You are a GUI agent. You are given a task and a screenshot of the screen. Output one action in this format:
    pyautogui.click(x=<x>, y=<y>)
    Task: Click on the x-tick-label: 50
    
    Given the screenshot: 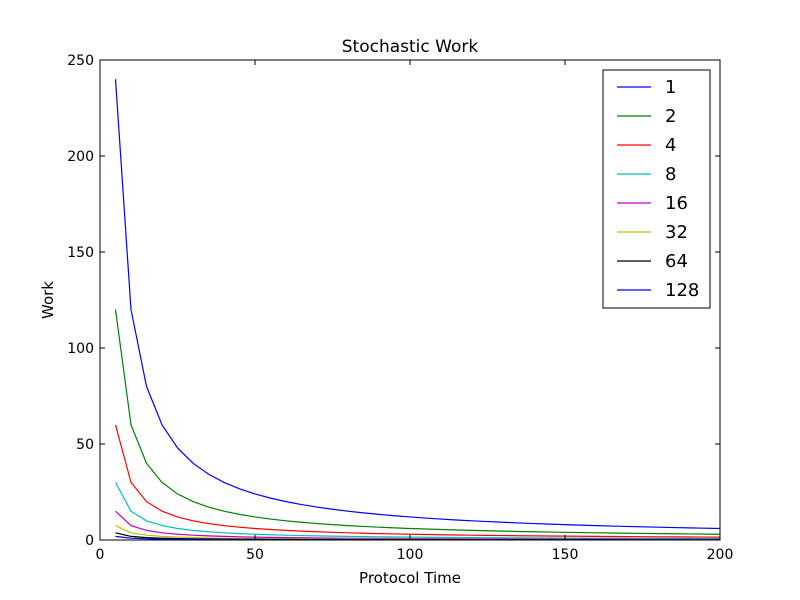 What is the action you would take?
    pyautogui.click(x=255, y=555)
    